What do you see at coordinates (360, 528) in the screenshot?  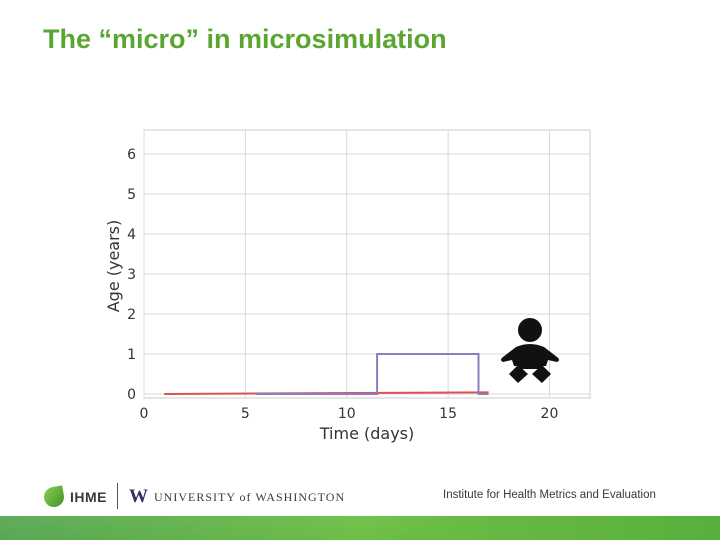 I see `bottom-band` at bounding box center [360, 528].